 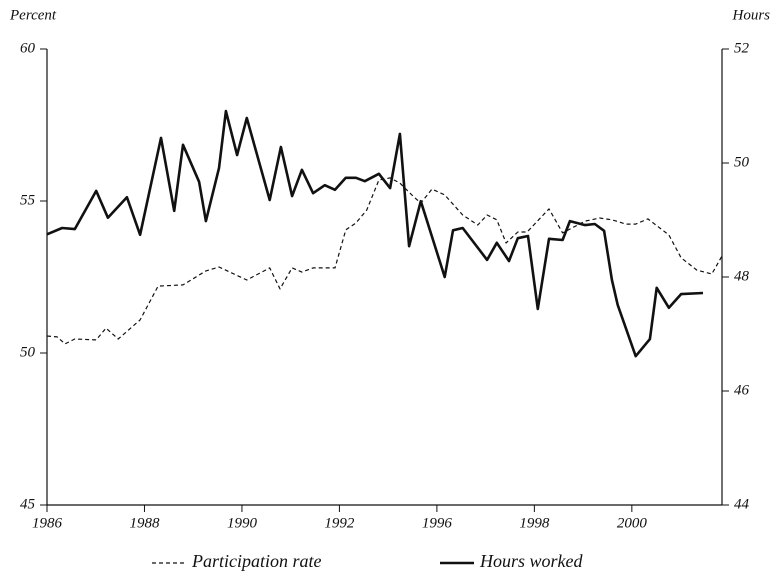 I want to click on y-tick-label: 50, so click(x=28, y=352).